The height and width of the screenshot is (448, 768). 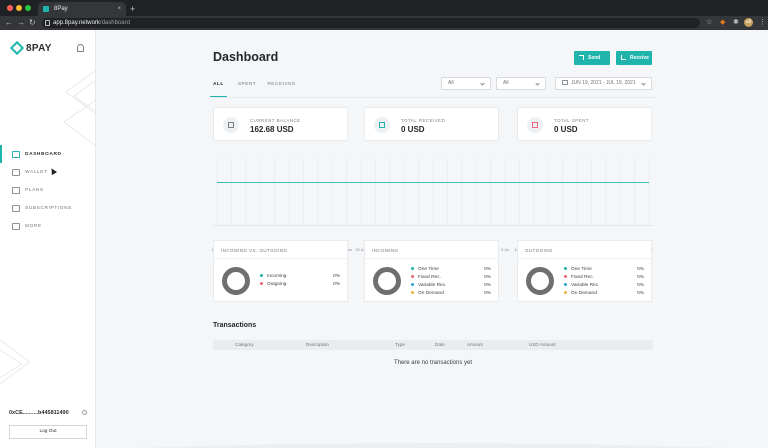 I want to click on column-header: Amount, so click(x=475, y=344).